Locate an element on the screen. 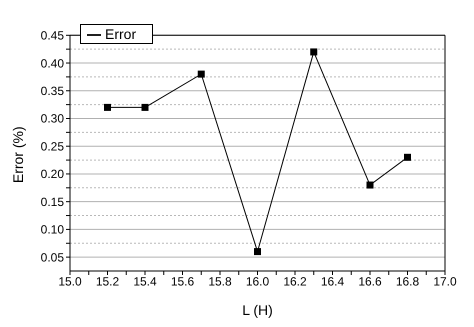 The height and width of the screenshot is (327, 474). y-tick-label: 0.30 is located at coordinates (52, 119).